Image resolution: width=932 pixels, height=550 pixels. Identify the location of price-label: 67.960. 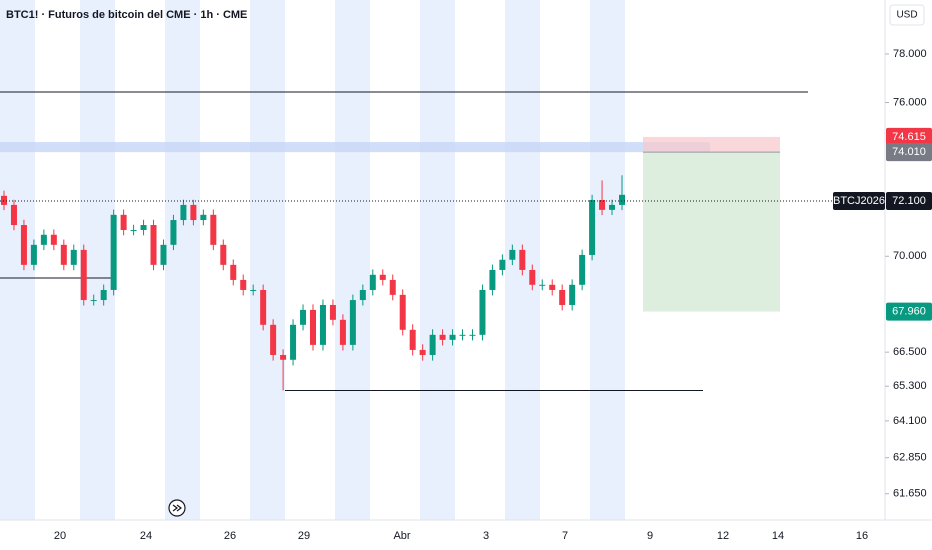
(909, 311).